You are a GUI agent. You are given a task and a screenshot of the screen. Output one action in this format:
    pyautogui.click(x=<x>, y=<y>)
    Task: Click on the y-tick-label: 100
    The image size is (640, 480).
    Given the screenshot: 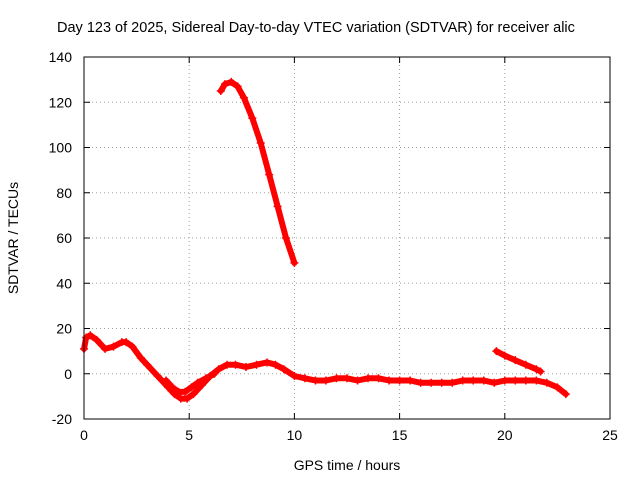 What is the action you would take?
    pyautogui.click(x=61, y=148)
    